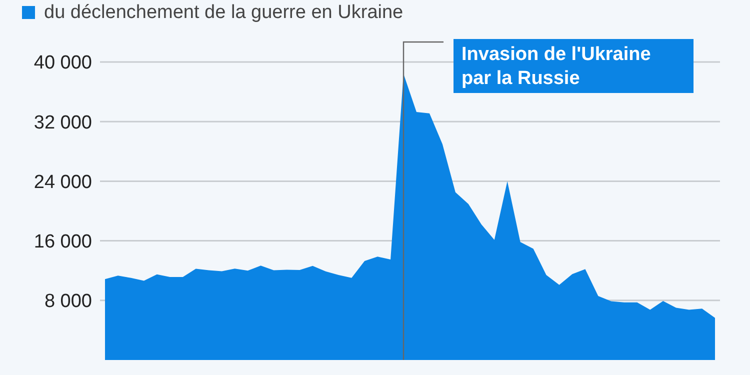 The width and height of the screenshot is (750, 375). What do you see at coordinates (63, 182) in the screenshot?
I see `y-tick-label: 24 000` at bounding box center [63, 182].